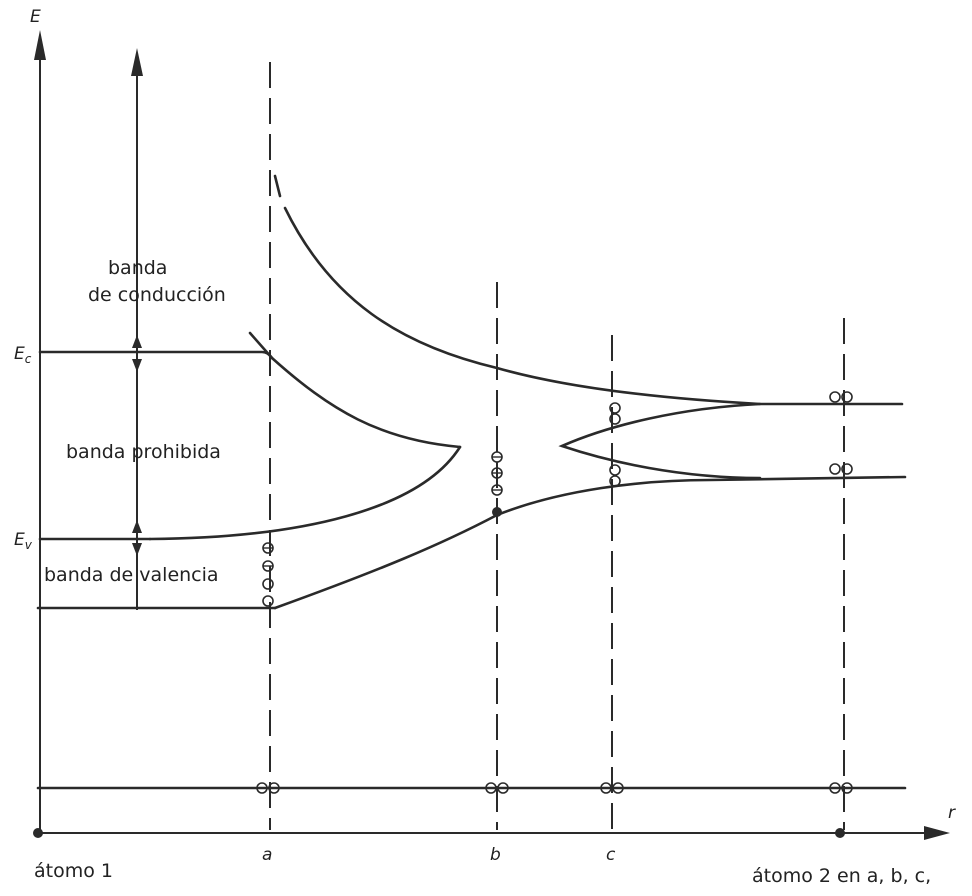 The height and width of the screenshot is (896, 972). Describe the element at coordinates (157, 295) in the screenshot. I see `conduction-band-label-2: de conducción` at that location.